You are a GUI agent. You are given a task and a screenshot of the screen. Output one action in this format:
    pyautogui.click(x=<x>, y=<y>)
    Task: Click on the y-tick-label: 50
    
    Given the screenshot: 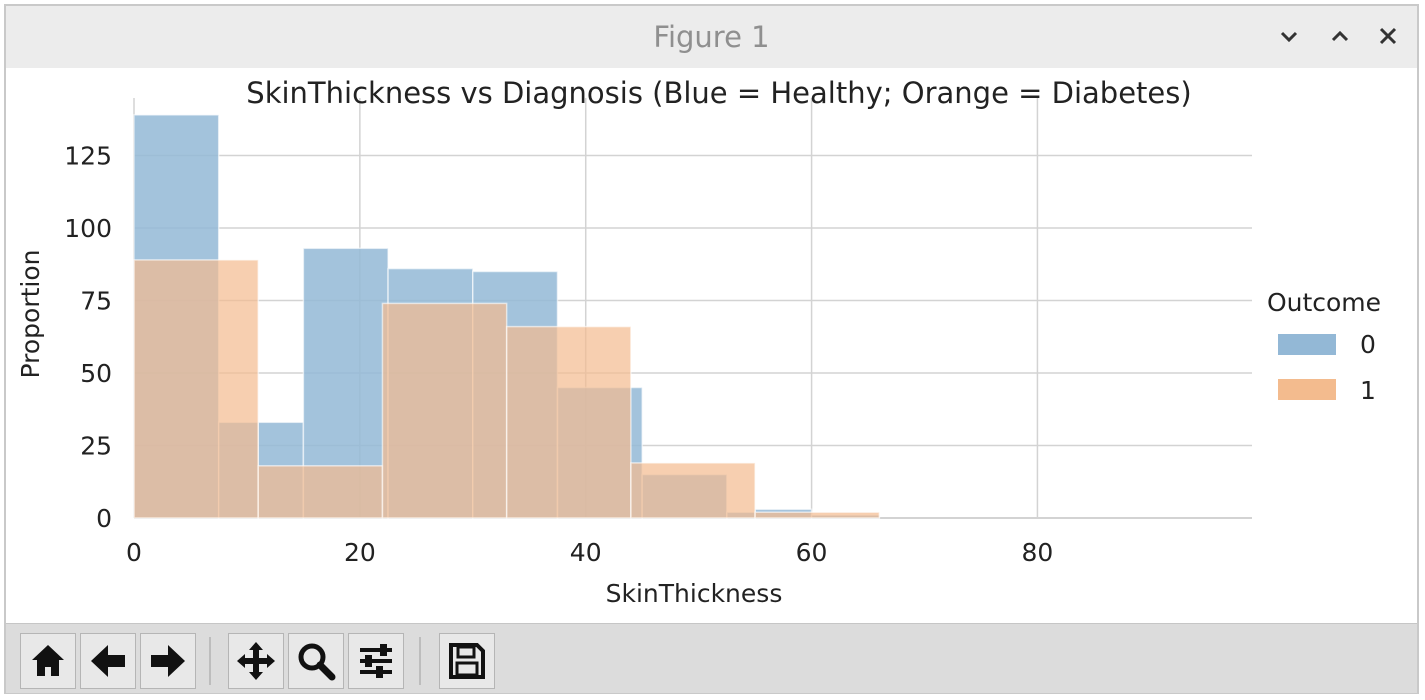 What is the action you would take?
    pyautogui.click(x=96, y=373)
    